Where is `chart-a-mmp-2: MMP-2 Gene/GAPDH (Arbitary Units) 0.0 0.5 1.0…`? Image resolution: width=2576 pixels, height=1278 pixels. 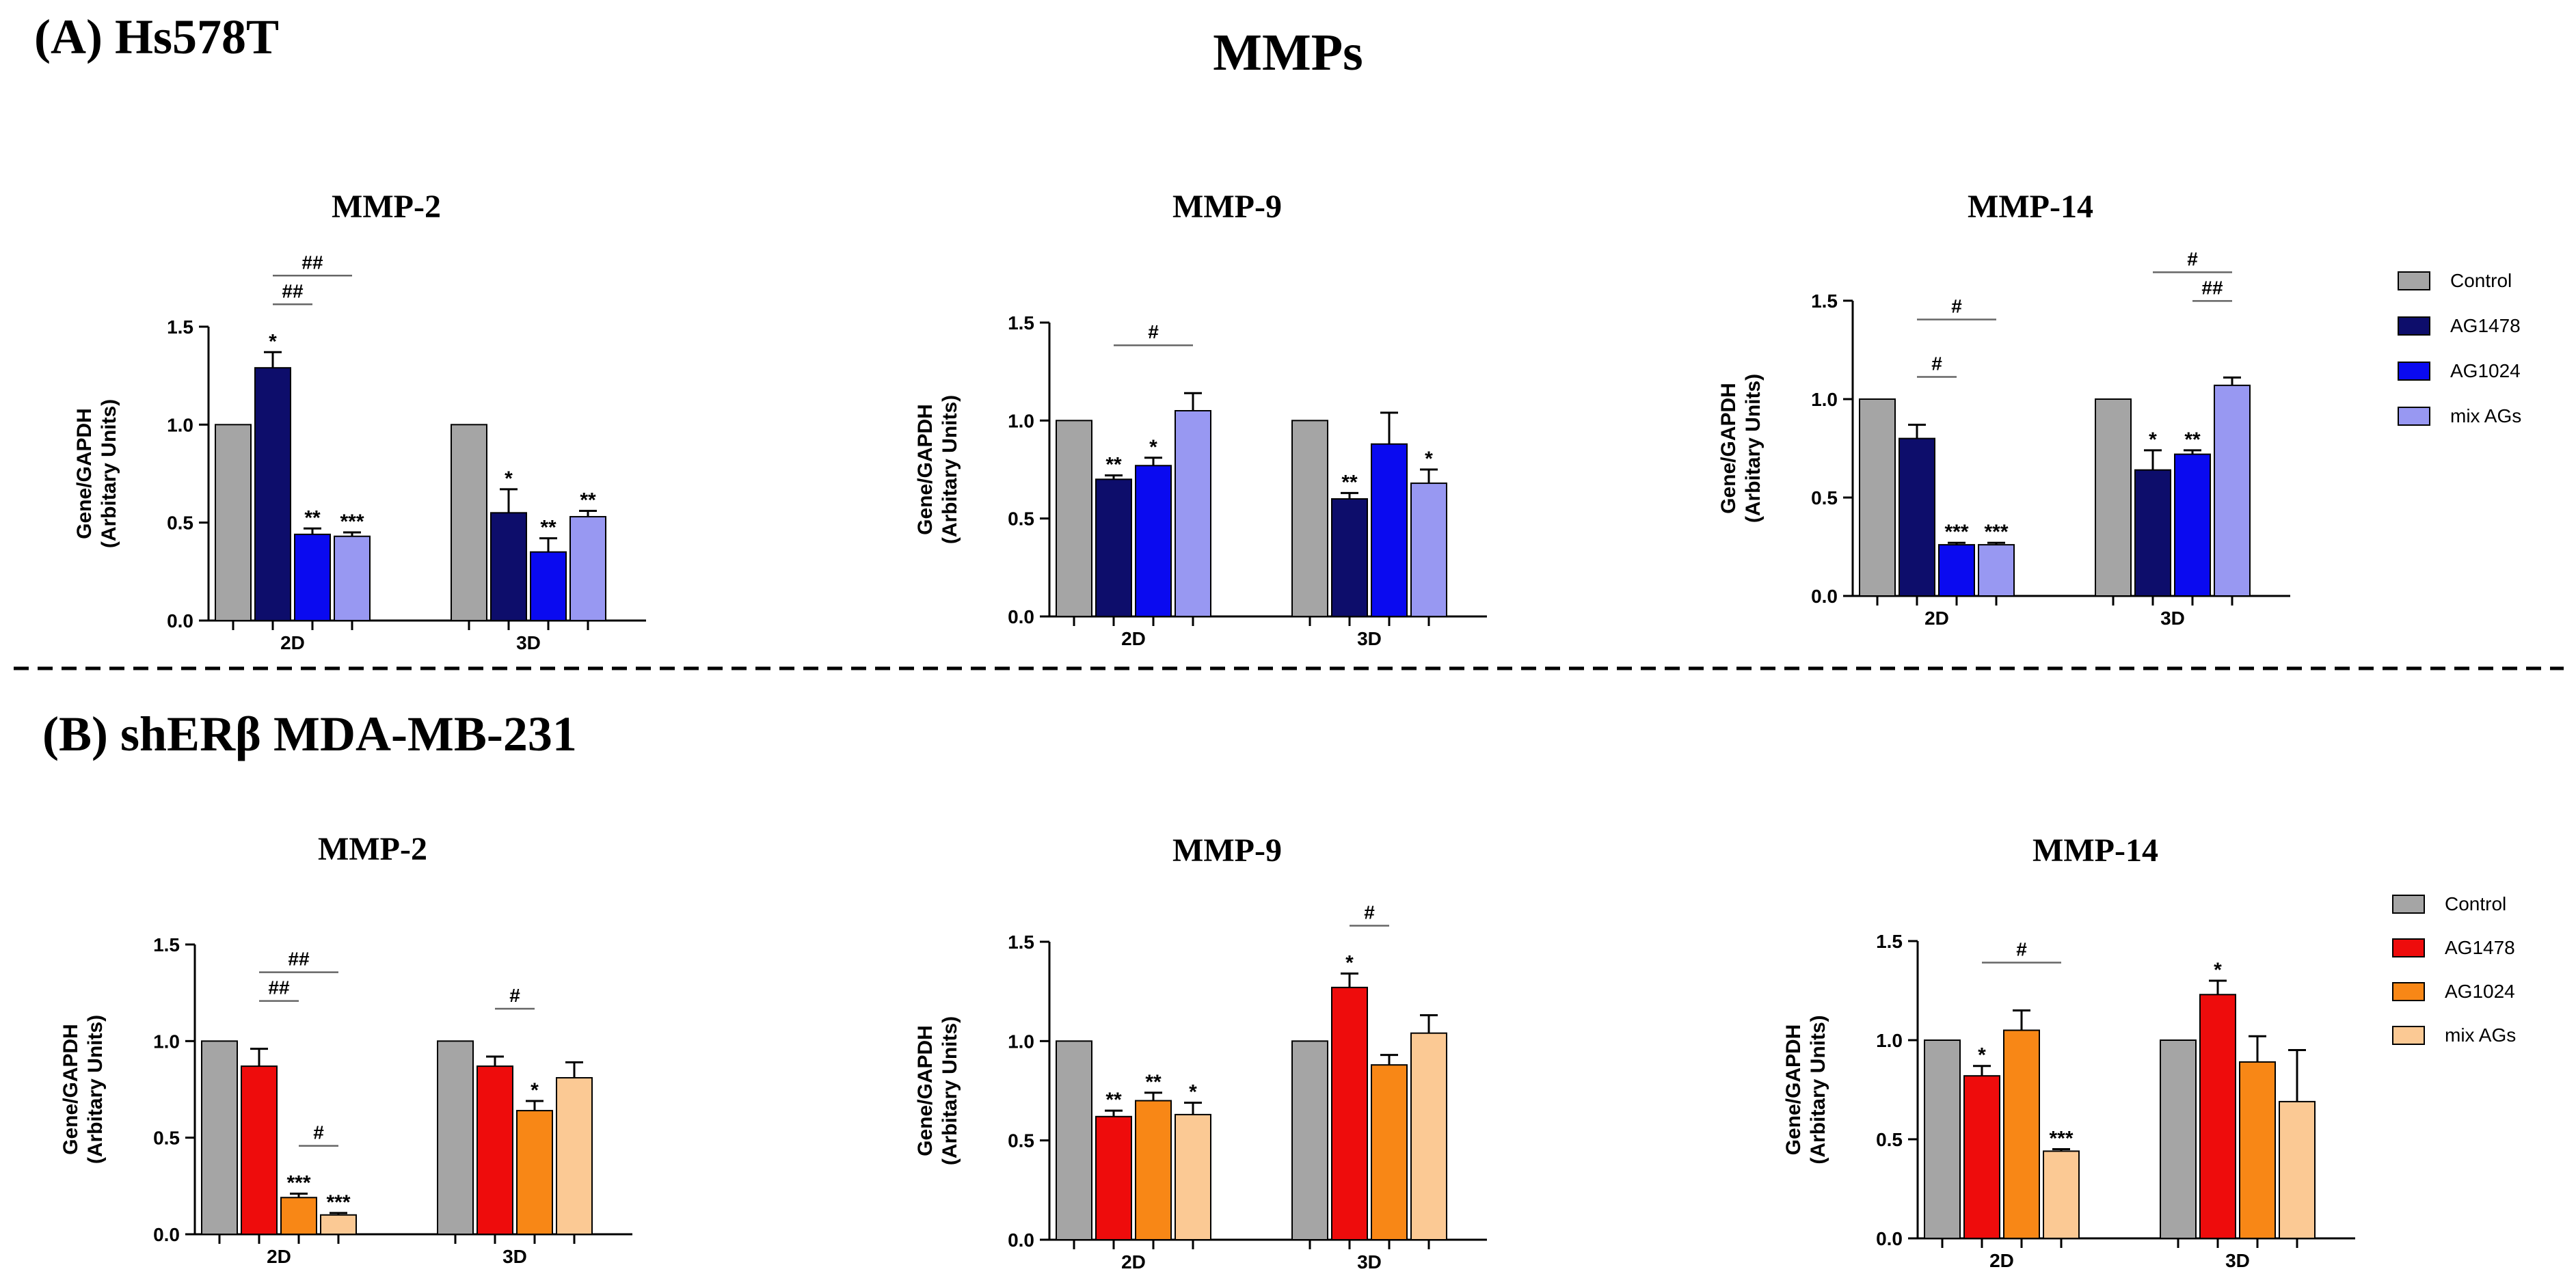 chart-a-mmp-2: MMP-2 Gene/GAPDH (Arbitary Units) 0.0 0.5 1.0… is located at coordinates (359, 421).